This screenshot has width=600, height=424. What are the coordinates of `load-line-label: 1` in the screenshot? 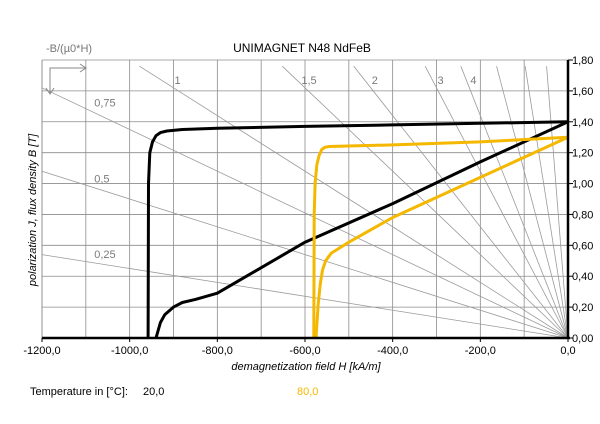 It's located at (177, 81).